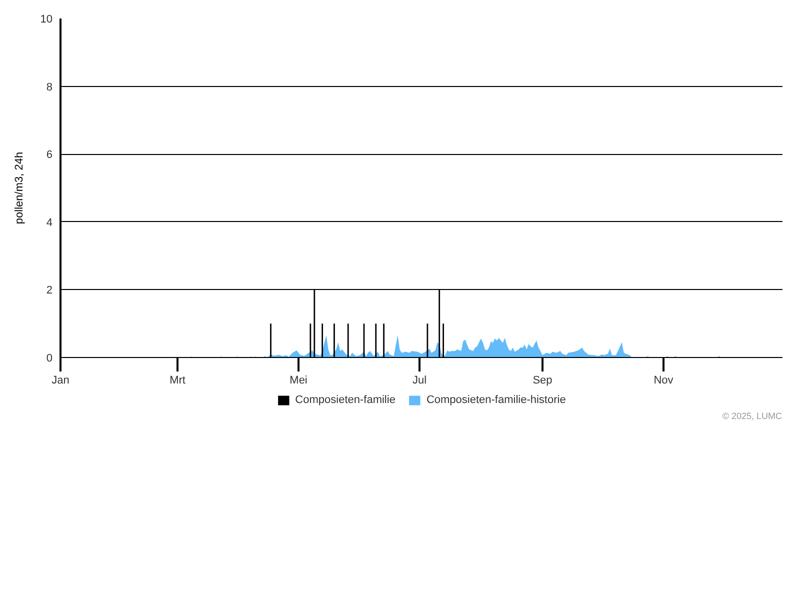 Image resolution: width=800 pixels, height=600 pixels. Describe the element at coordinates (49, 290) in the screenshot. I see `y-tick-label: 2` at that location.